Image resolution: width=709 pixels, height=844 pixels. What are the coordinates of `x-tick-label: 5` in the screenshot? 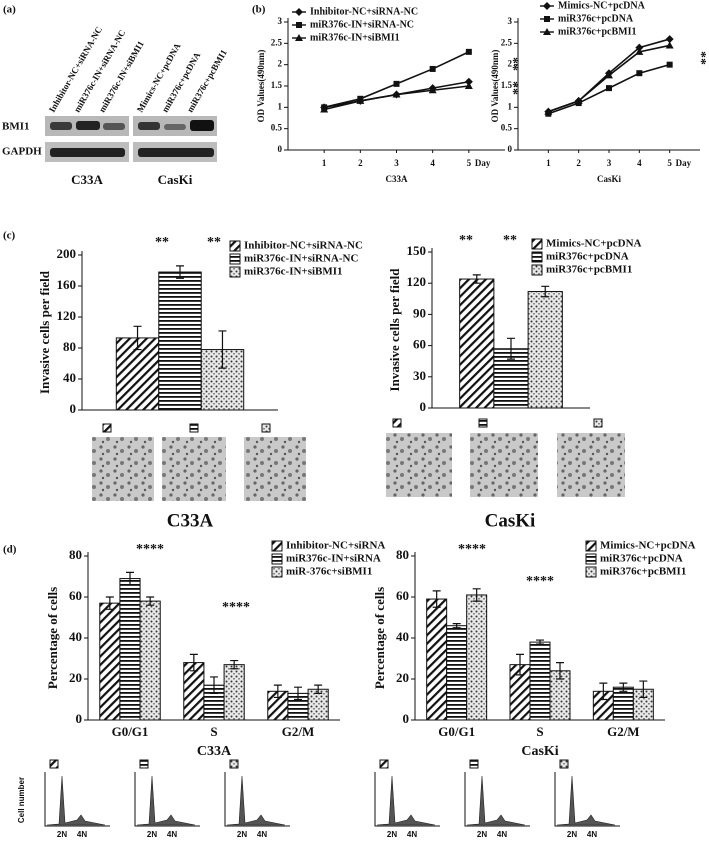 It's located at (469, 163).